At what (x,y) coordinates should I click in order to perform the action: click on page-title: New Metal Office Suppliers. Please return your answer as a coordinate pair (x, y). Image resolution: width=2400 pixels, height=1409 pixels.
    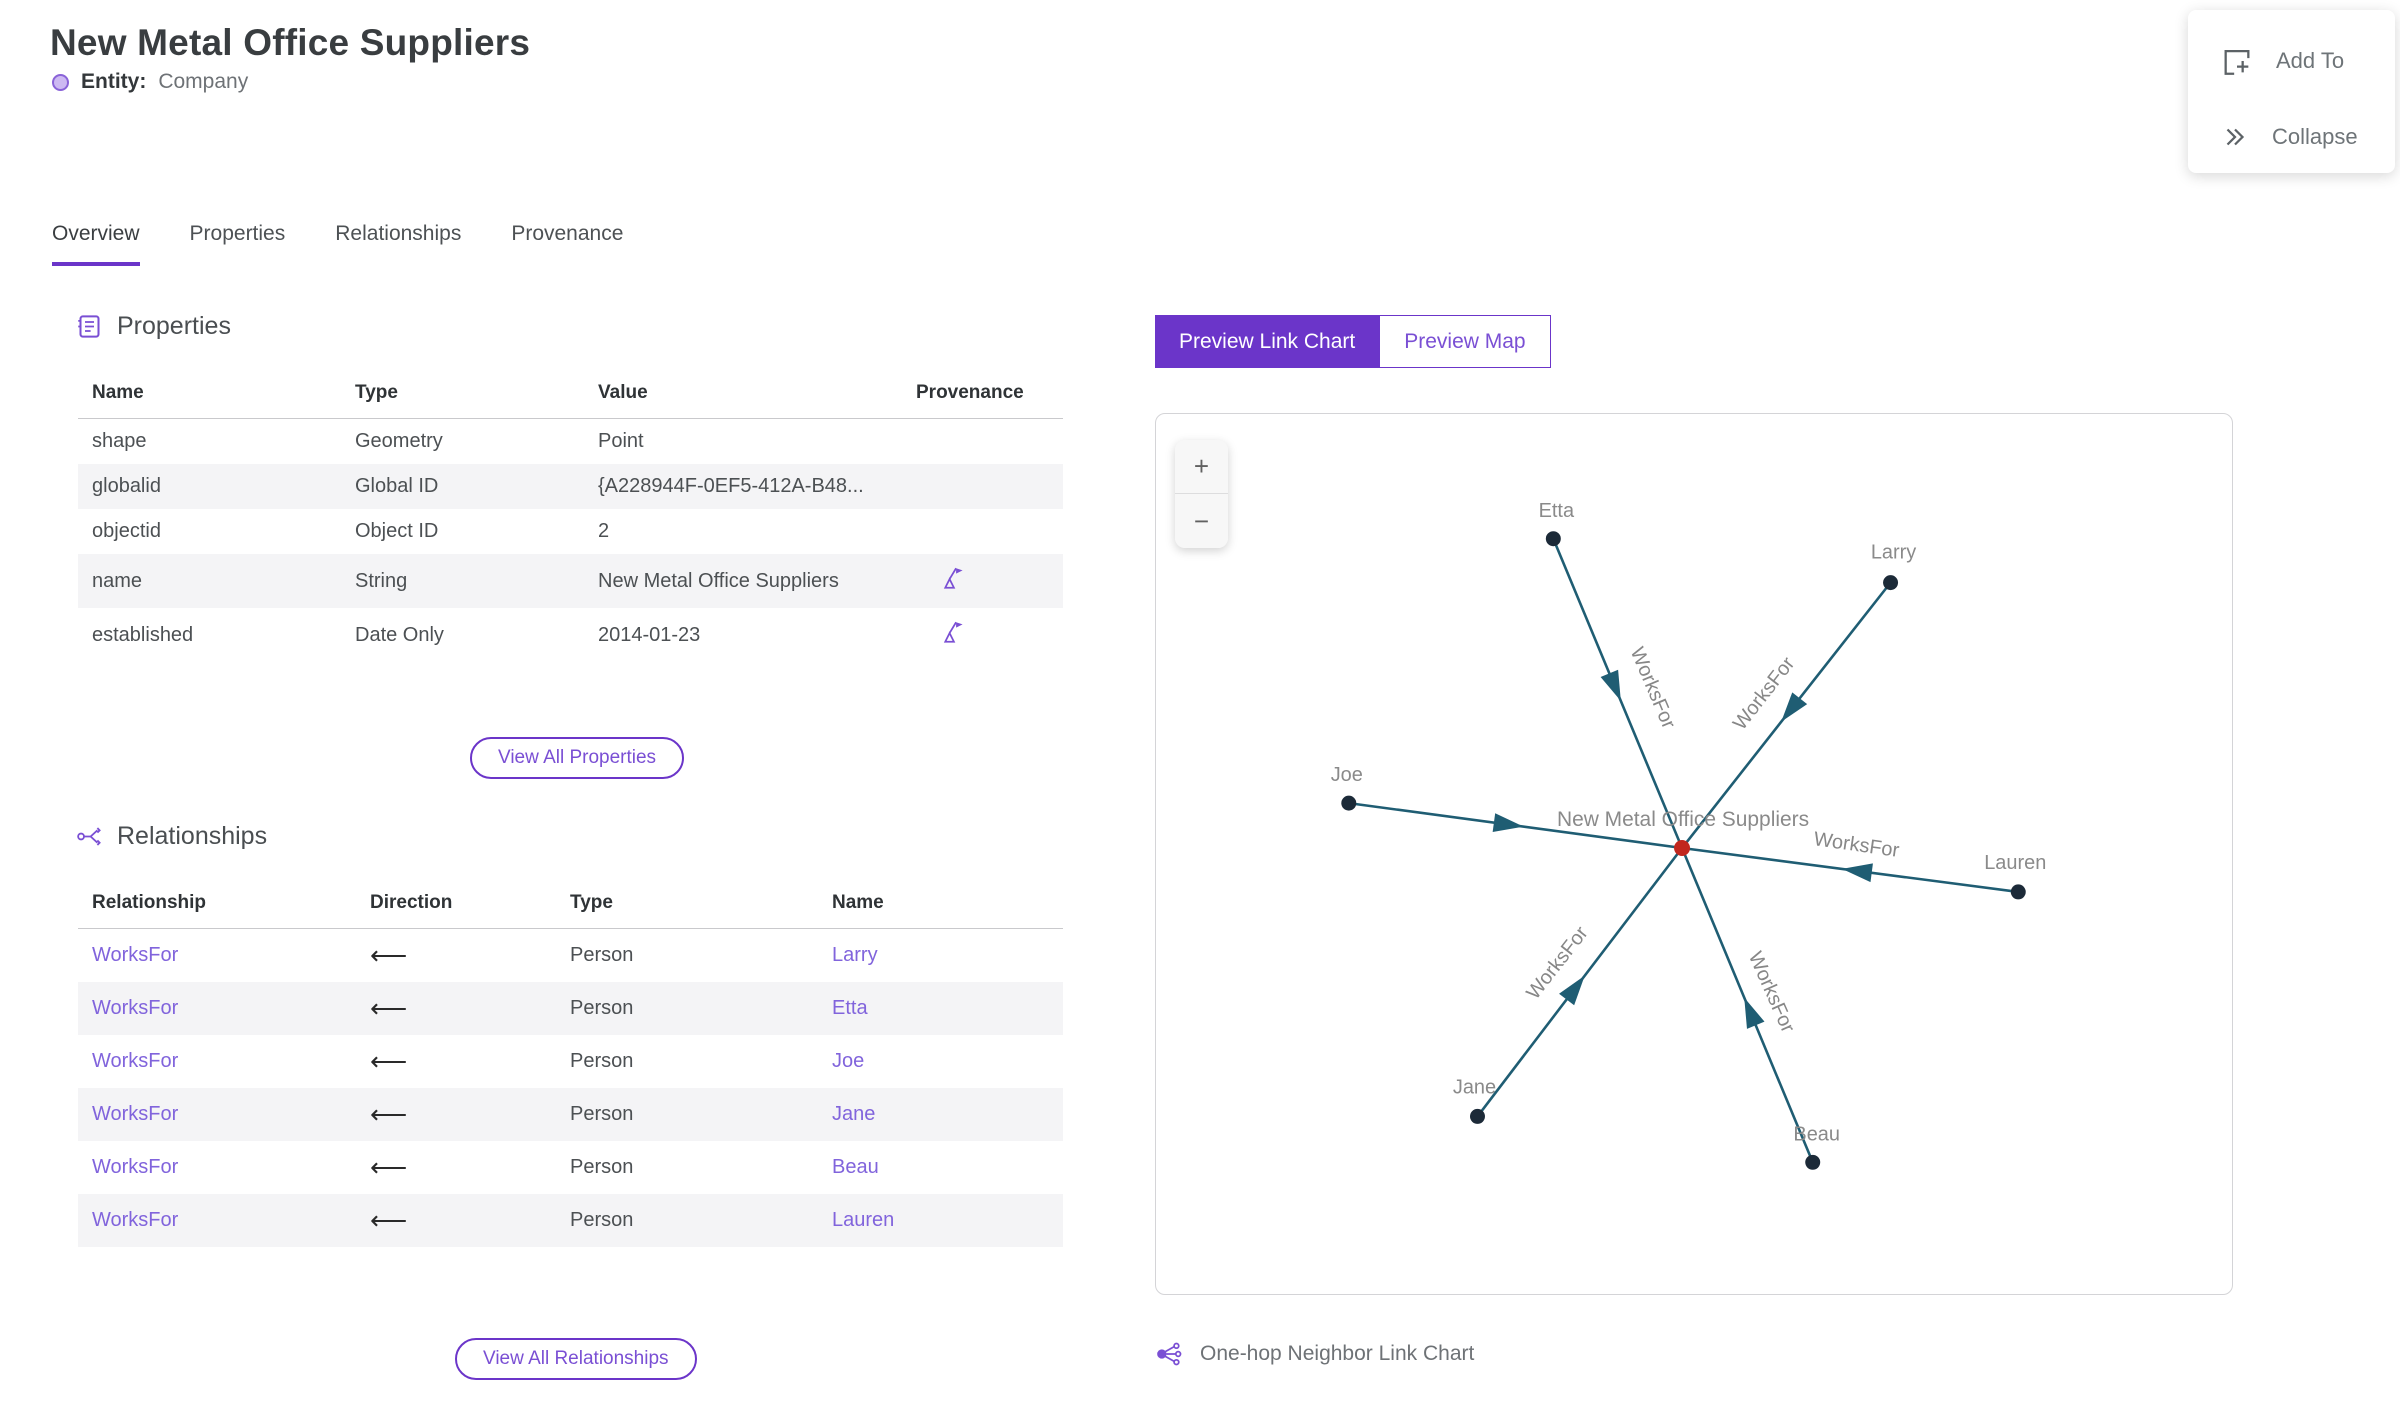
    Looking at the image, I should click on (290, 42).